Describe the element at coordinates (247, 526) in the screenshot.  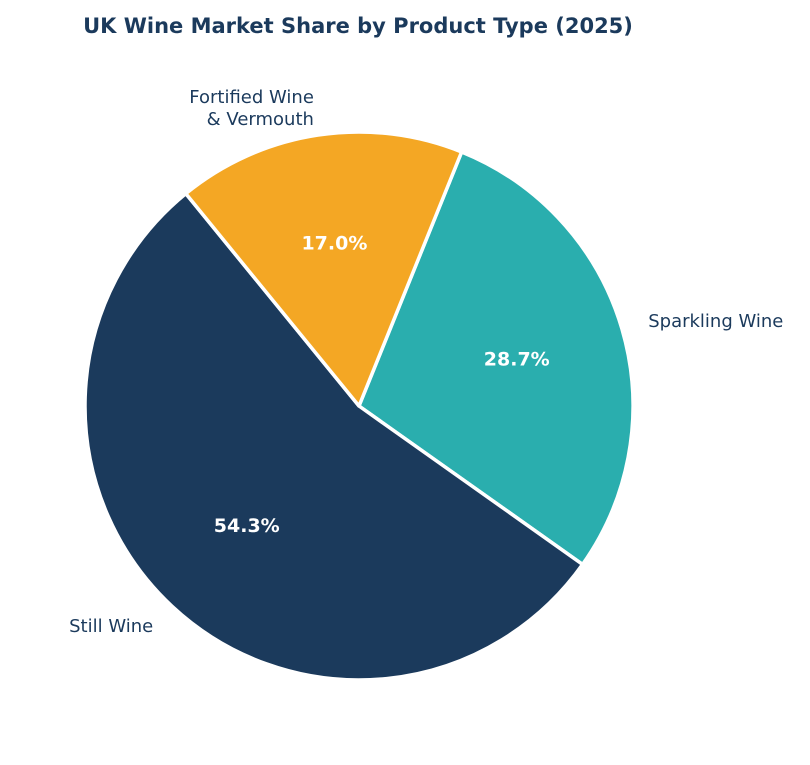
I see `pct-label-still-wine: 54.3%` at that location.